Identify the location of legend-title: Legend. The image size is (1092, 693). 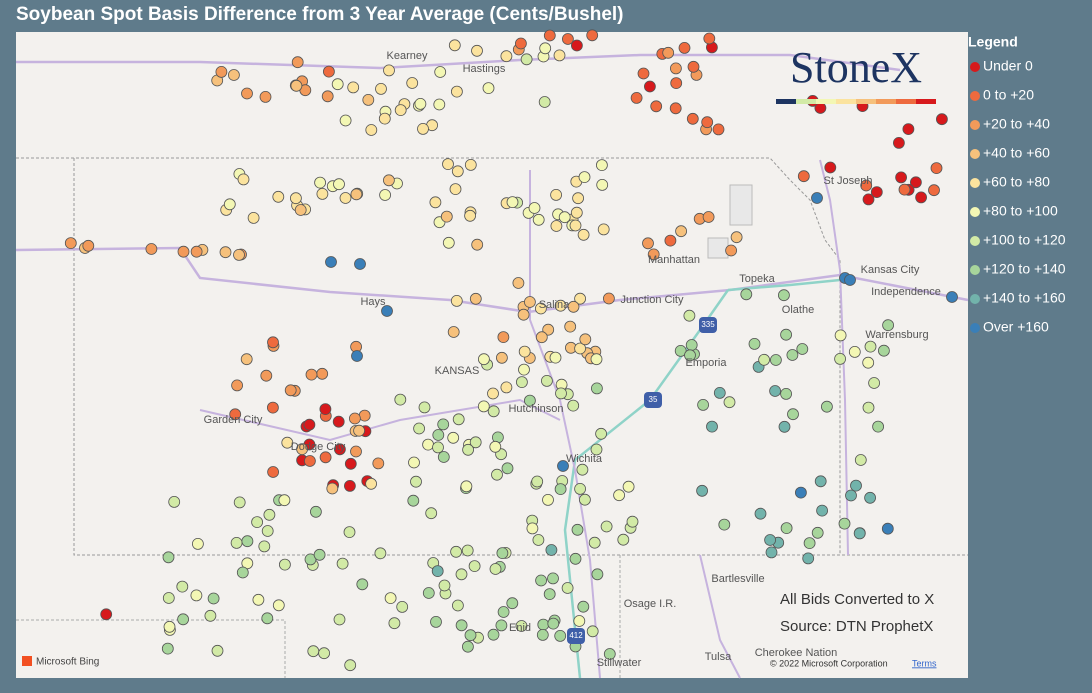
(993, 42).